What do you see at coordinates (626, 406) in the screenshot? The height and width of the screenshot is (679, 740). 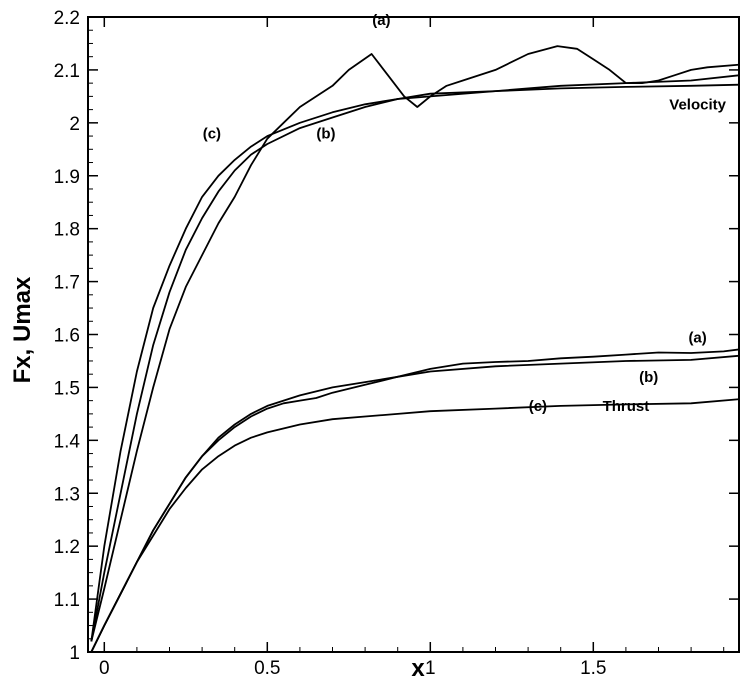 I see `annotation-label: Thrust` at bounding box center [626, 406].